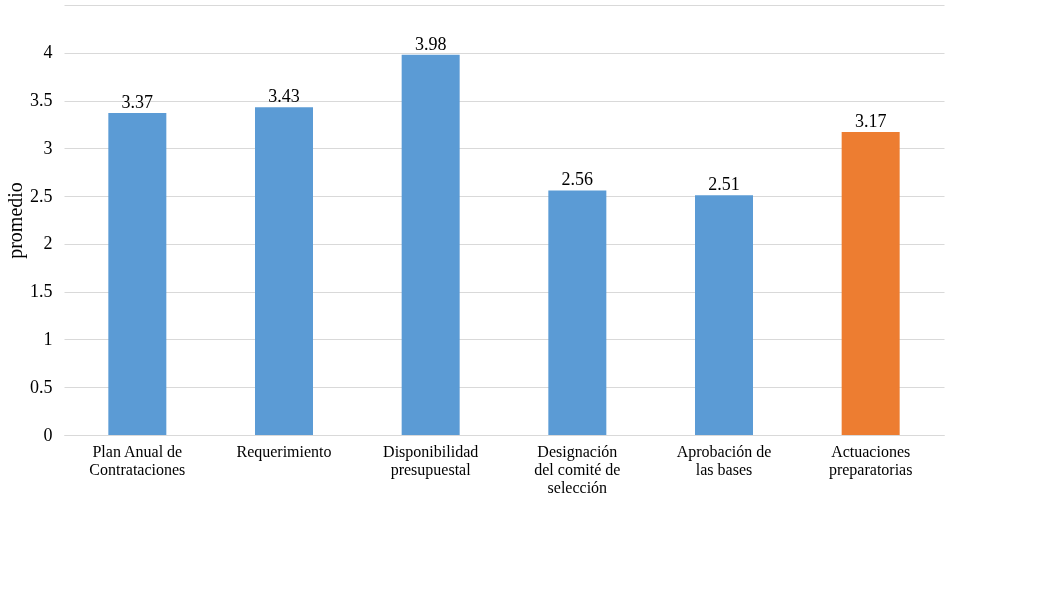 The width and height of the screenshot is (1037, 593). What do you see at coordinates (577, 179) in the screenshot?
I see `data-label: 2.56` at bounding box center [577, 179].